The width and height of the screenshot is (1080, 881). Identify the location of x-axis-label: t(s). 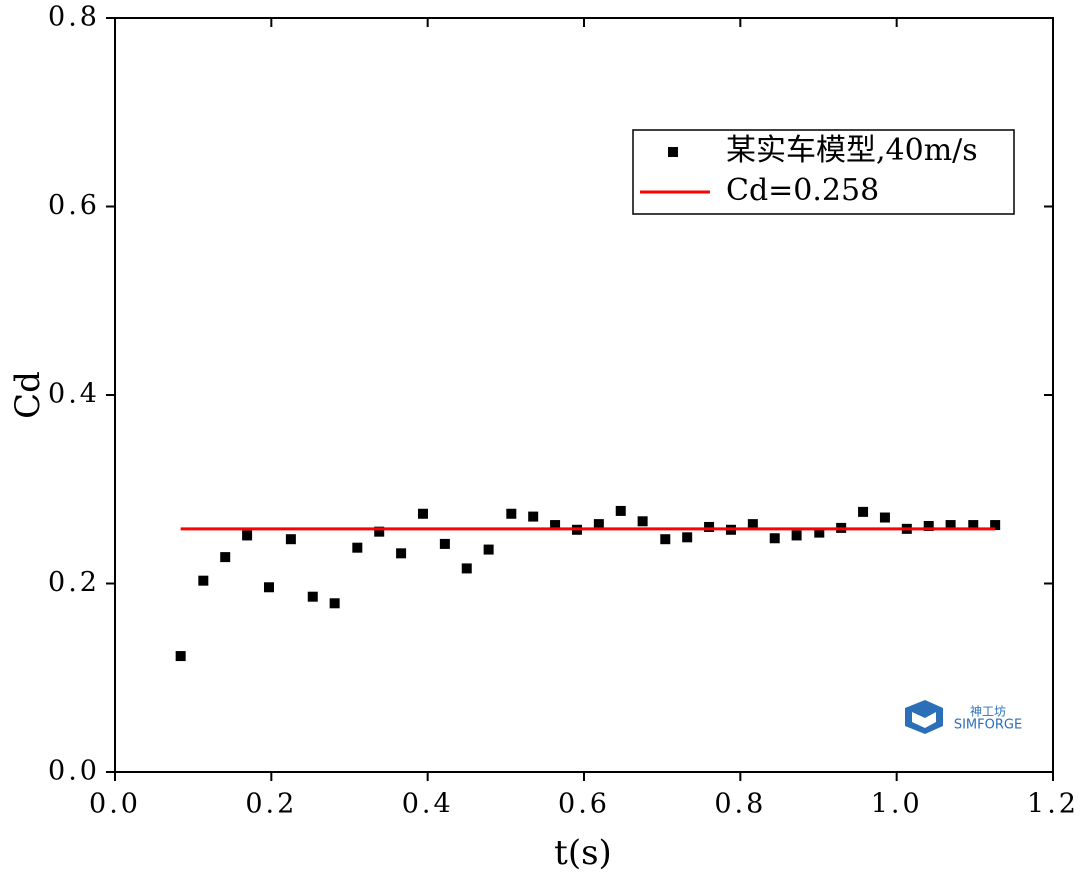
(583, 853).